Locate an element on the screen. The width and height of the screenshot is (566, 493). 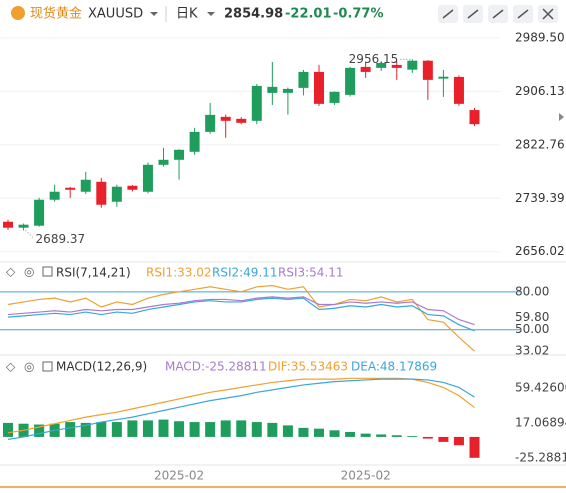
y-tick-label: 2739.39 is located at coordinates (540, 198).